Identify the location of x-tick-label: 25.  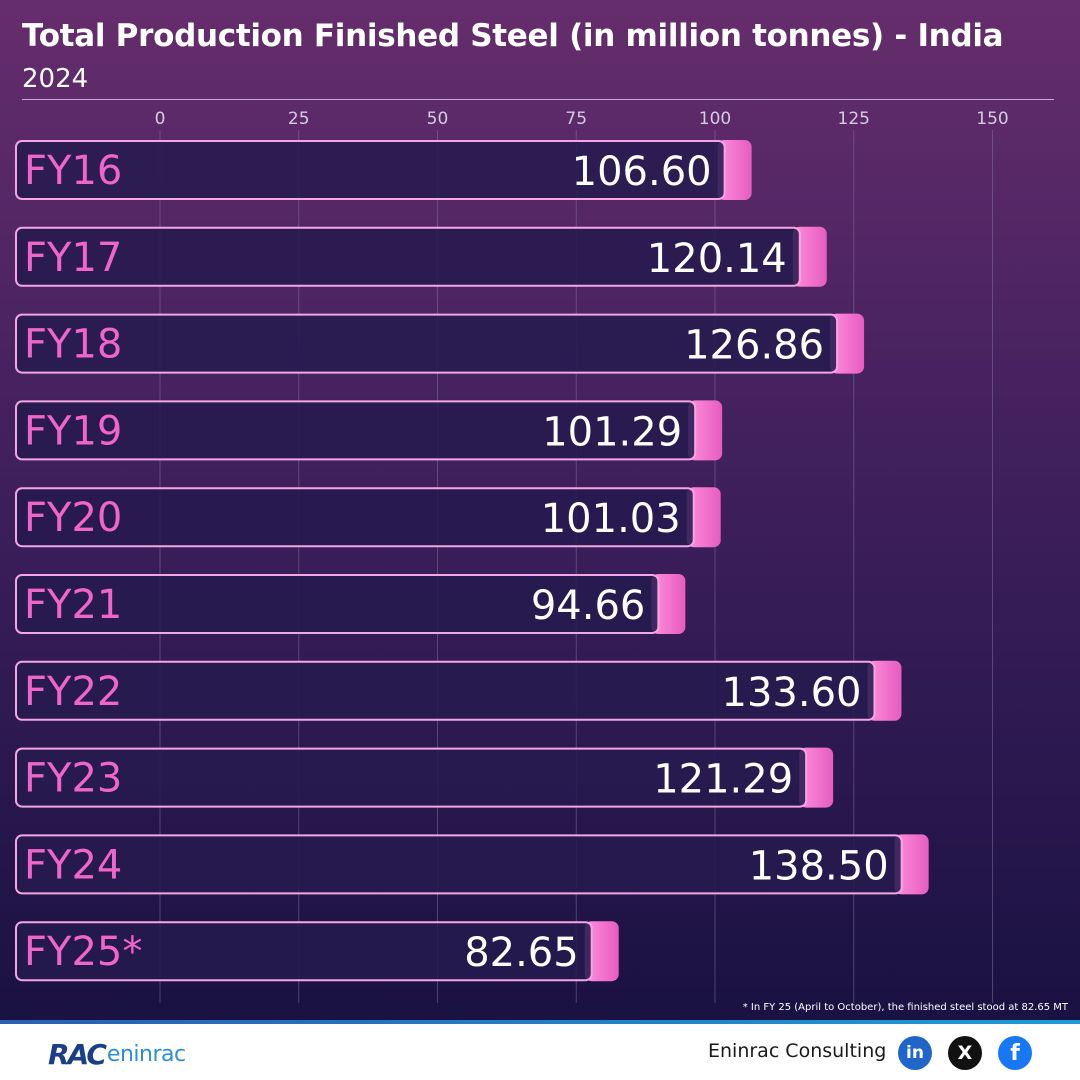
(299, 119).